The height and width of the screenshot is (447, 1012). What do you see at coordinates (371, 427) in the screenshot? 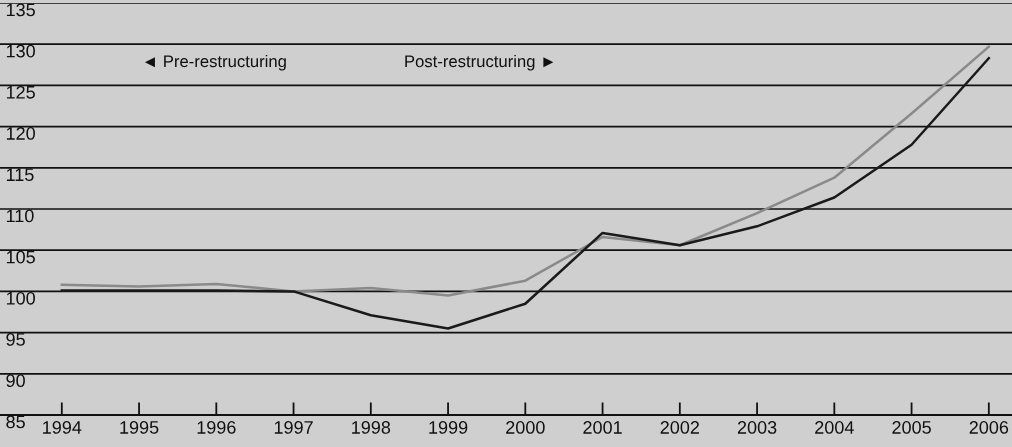
I see `x-tick-label: 1998` at bounding box center [371, 427].